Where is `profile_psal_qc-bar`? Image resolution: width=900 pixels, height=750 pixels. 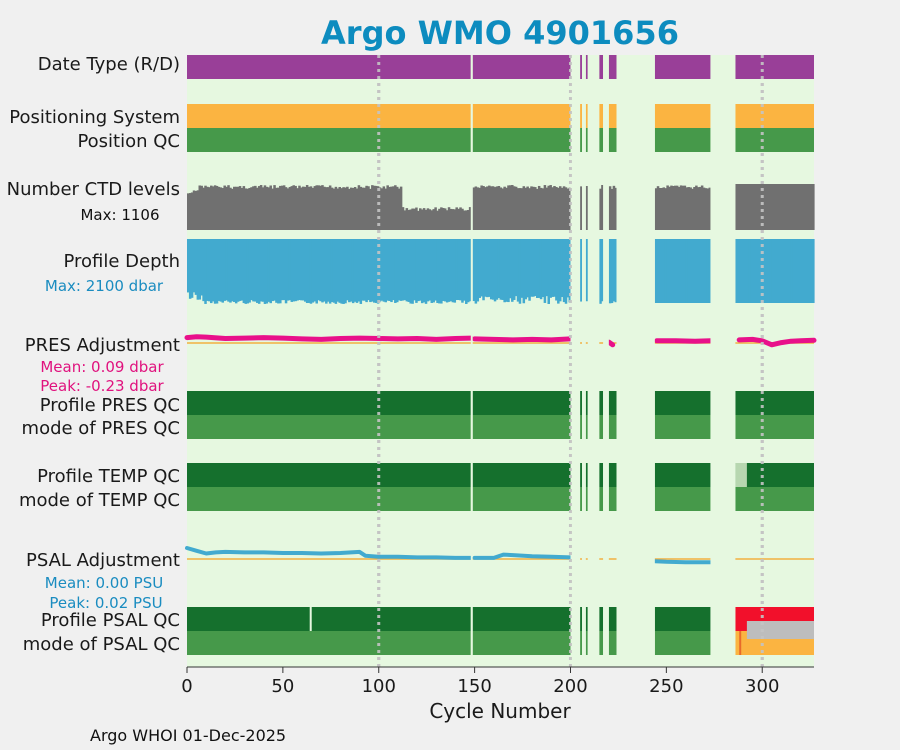
profile_psal_qc-bar is located at coordinates (586, 619).